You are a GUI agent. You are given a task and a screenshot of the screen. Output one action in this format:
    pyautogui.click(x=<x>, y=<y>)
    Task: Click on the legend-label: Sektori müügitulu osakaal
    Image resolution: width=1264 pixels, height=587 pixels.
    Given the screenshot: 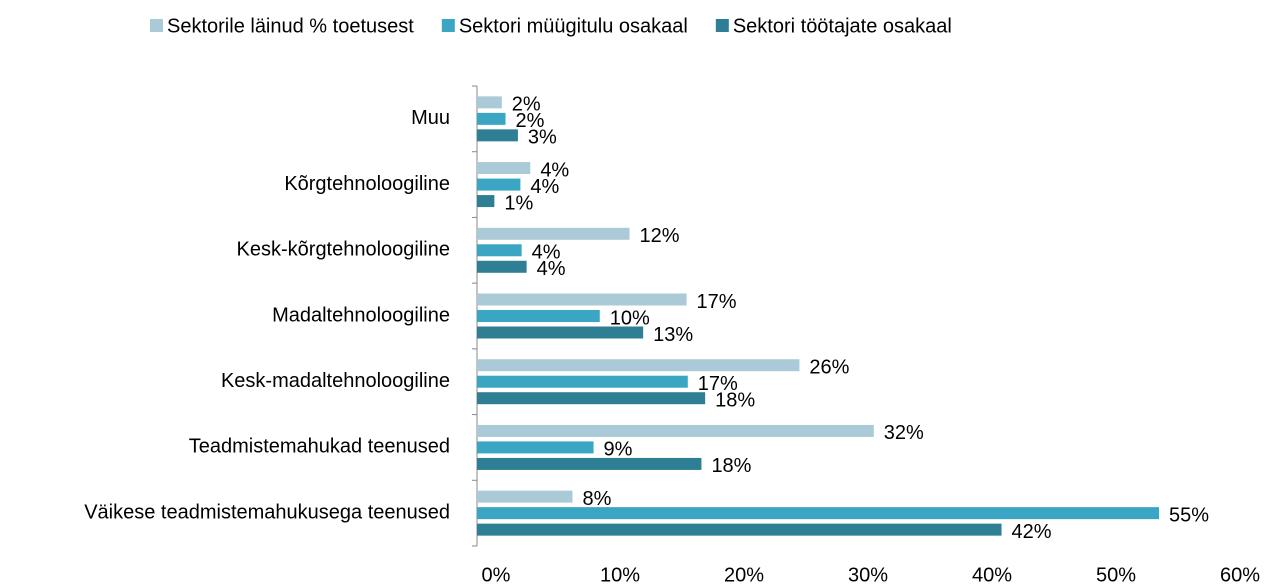 What is the action you would take?
    pyautogui.click(x=573, y=26)
    